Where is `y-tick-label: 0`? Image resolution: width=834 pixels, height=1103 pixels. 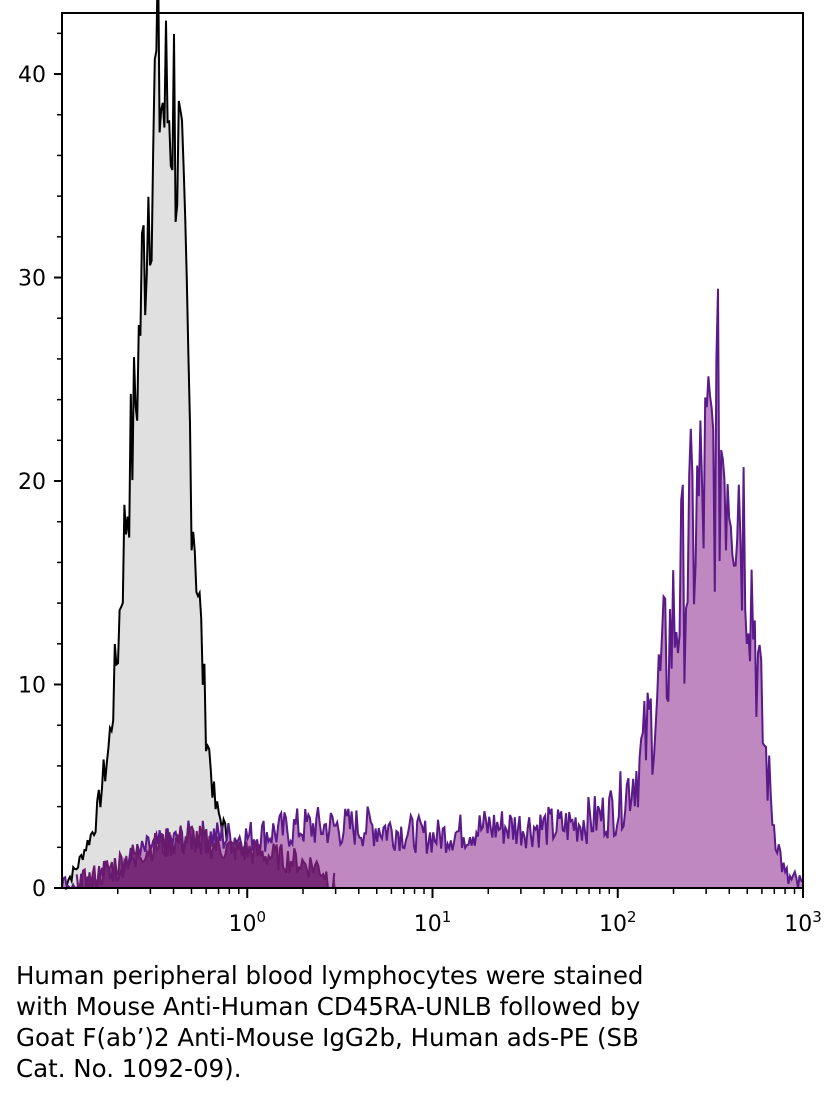 y-tick-label: 0 is located at coordinates (39, 889).